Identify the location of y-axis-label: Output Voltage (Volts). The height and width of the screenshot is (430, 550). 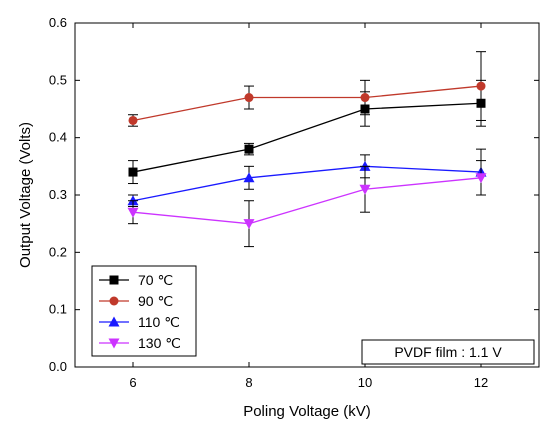
(25, 195).